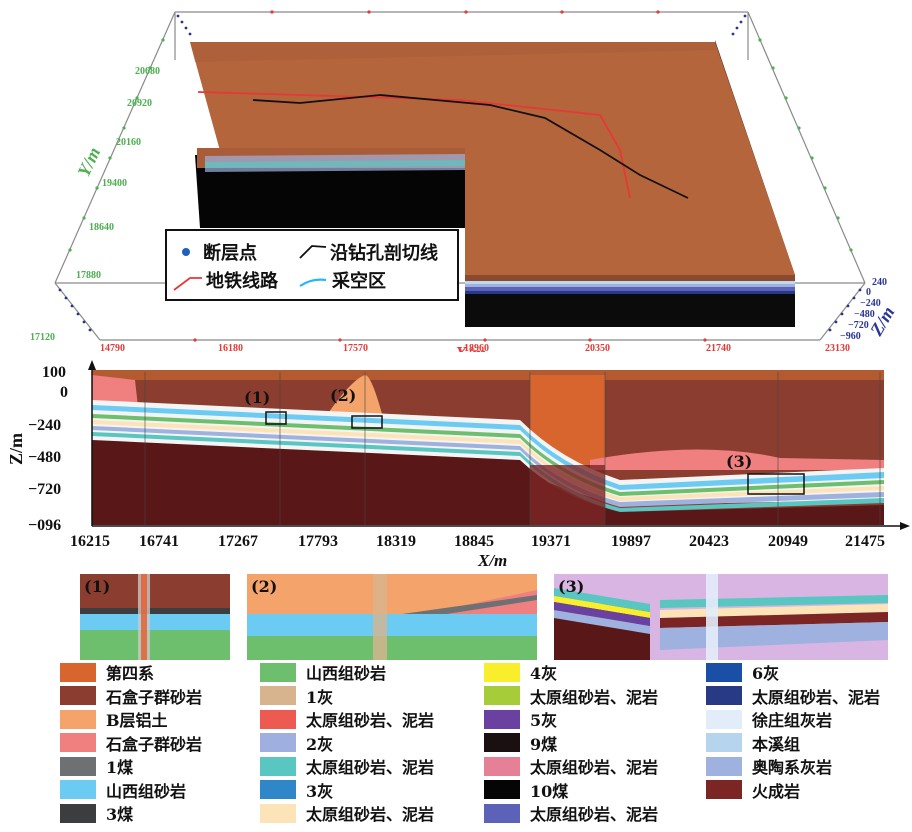  I want to click on y-tick: 19400, so click(114, 183).